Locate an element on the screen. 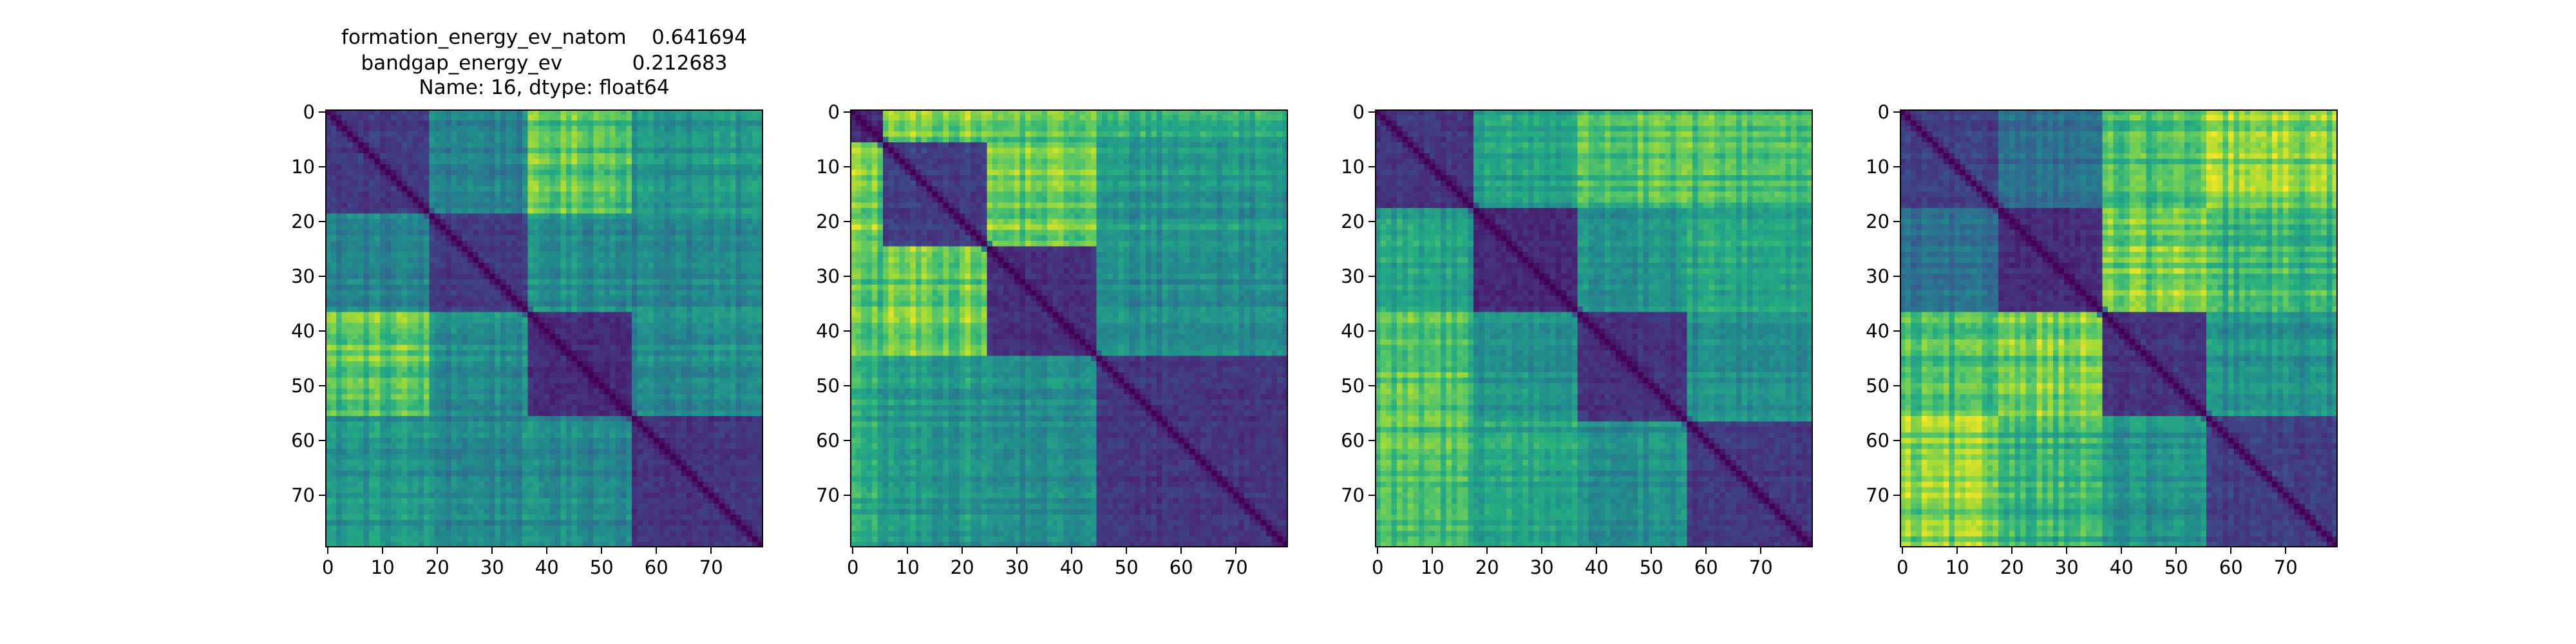  heatmap-panel-3: 0 10 20 30 40 50 60 70 0 10 20 30 40 50 60 70 is located at coordinates (1577, 339).